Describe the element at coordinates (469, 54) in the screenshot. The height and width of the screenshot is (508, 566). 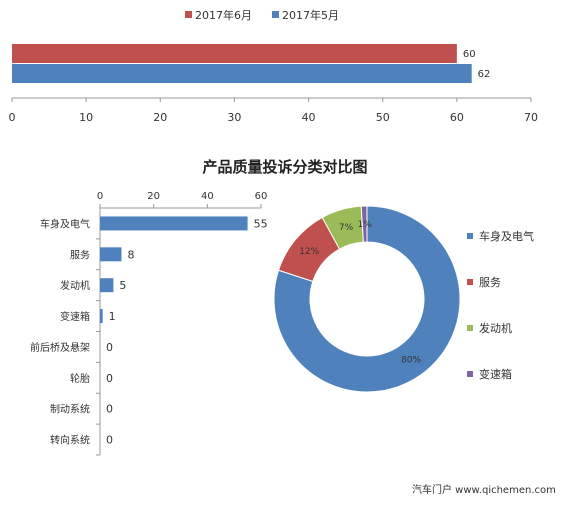
I see `data-label-1: 60` at that location.